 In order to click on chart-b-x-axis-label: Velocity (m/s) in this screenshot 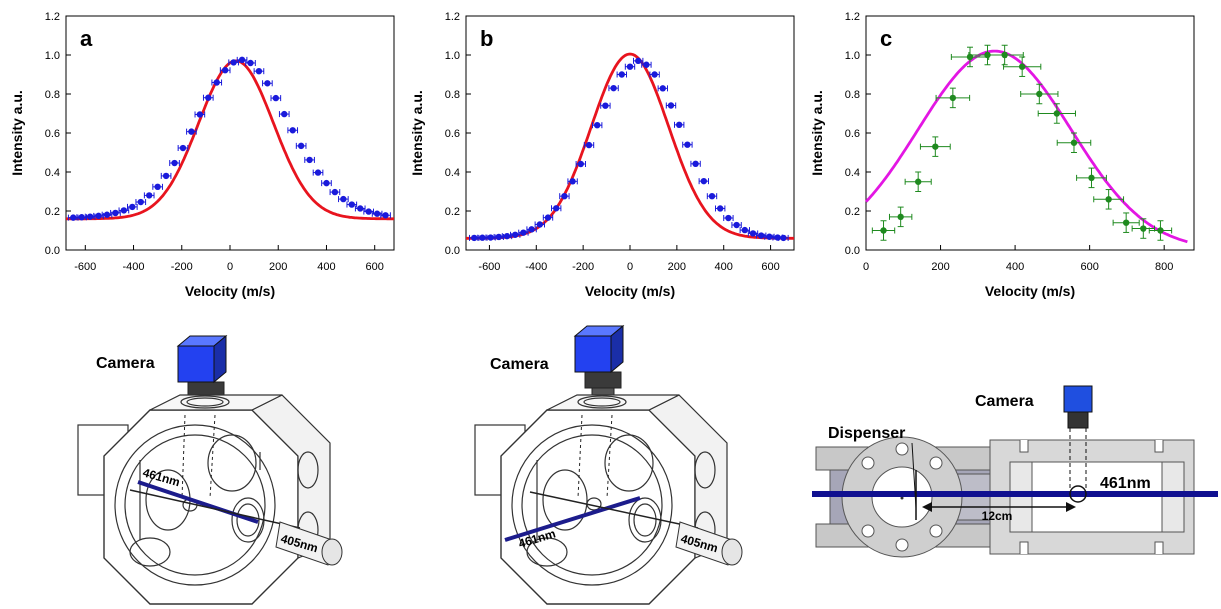, I will do `click(630, 291)`.